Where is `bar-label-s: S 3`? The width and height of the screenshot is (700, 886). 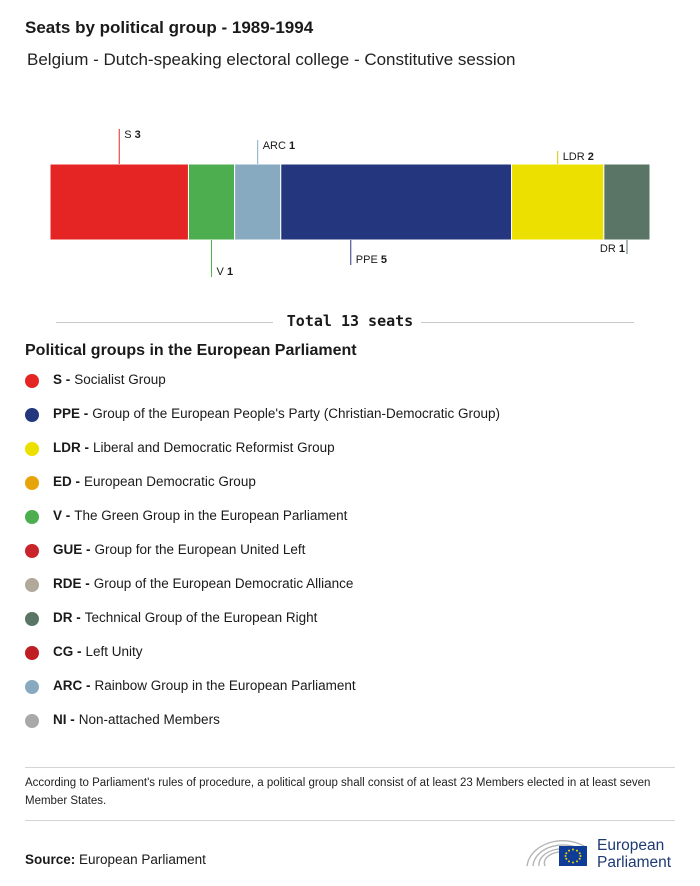 bar-label-s: S 3 is located at coordinates (132, 135).